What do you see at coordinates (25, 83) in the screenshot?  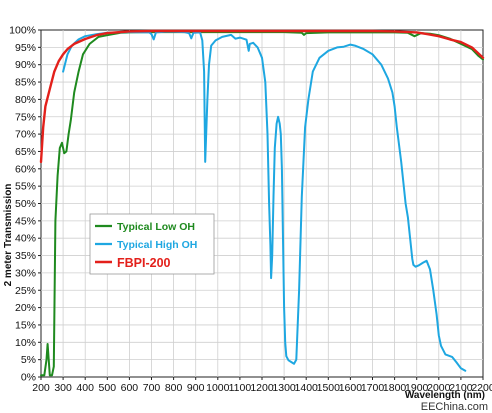 I see `y-tick-label: 85%` at bounding box center [25, 83].